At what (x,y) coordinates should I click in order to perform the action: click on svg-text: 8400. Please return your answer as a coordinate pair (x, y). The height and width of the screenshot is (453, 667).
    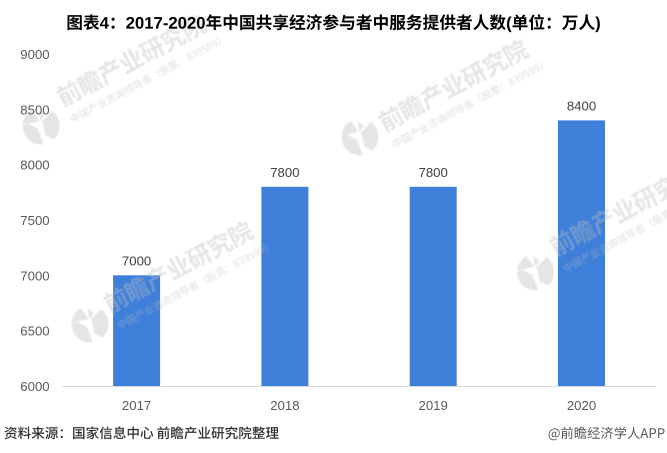
    Looking at the image, I should click on (581, 105).